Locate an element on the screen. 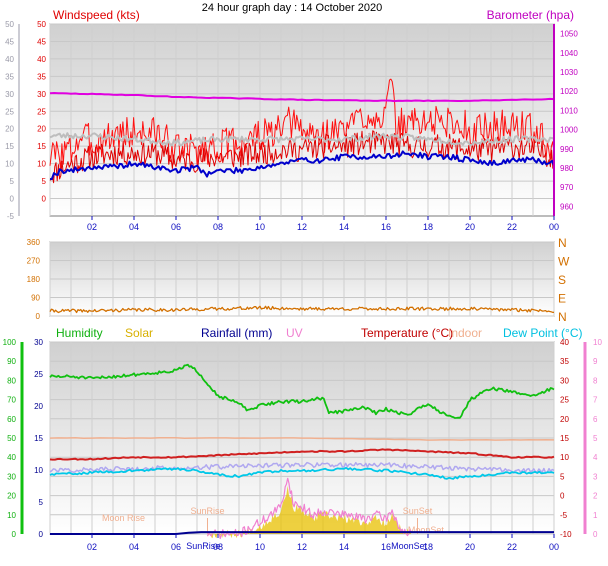  uv-tick-label: 3 is located at coordinates (595, 476).